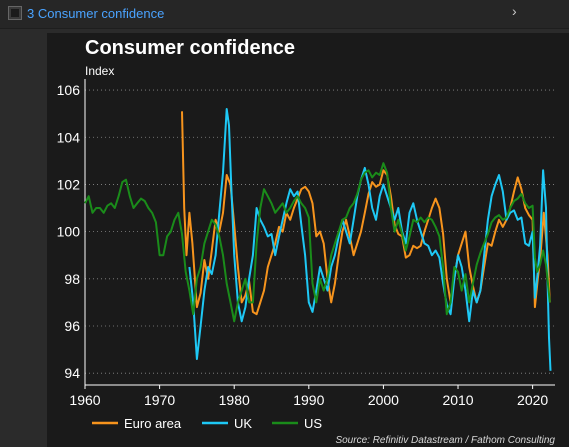  What do you see at coordinates (96, 13) in the screenshot?
I see `window-title: 3 Consumer confidence` at bounding box center [96, 13].